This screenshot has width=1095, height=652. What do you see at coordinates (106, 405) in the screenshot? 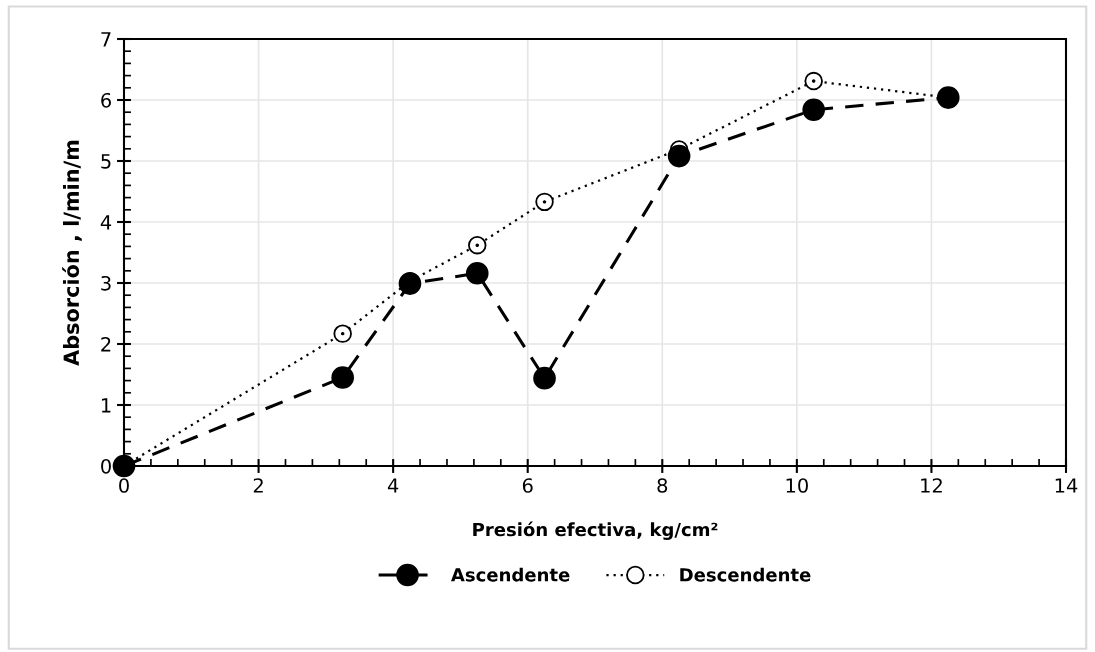
I see `y-tick-label: 1` at bounding box center [106, 405].